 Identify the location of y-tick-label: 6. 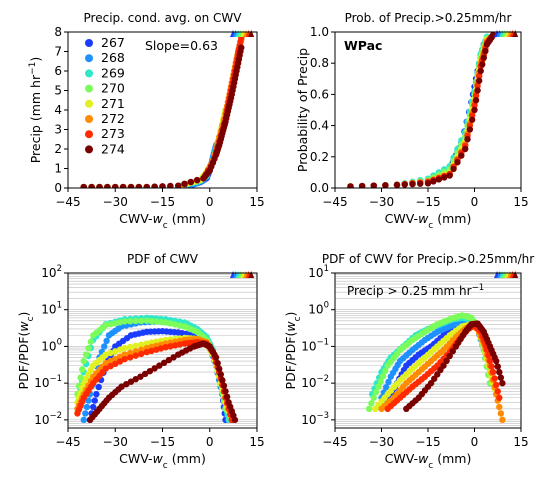
(58, 71).